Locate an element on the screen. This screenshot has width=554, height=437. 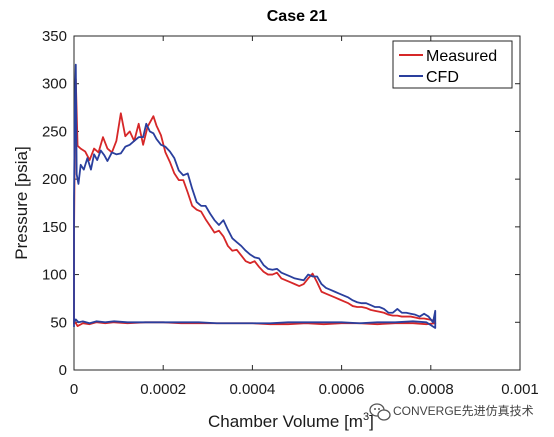
x-tick-label: 0.001 is located at coordinates (520, 389).